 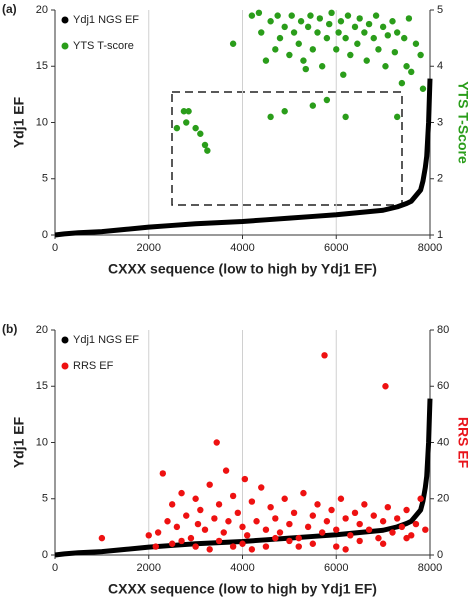 I want to click on y2-tick-label: 40, so click(x=443, y=442).